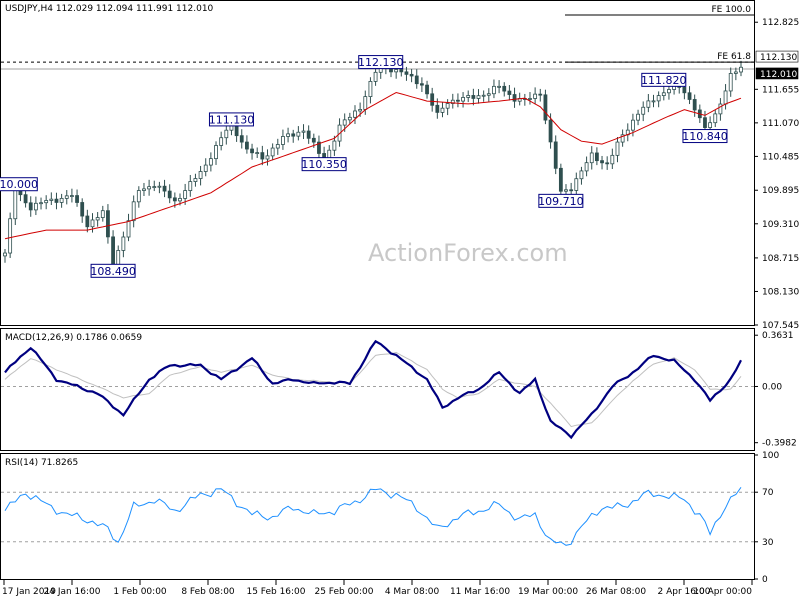 The image size is (800, 600). Describe the element at coordinates (779, 444) in the screenshot. I see `macd-tick-label: -0.3982` at that location.